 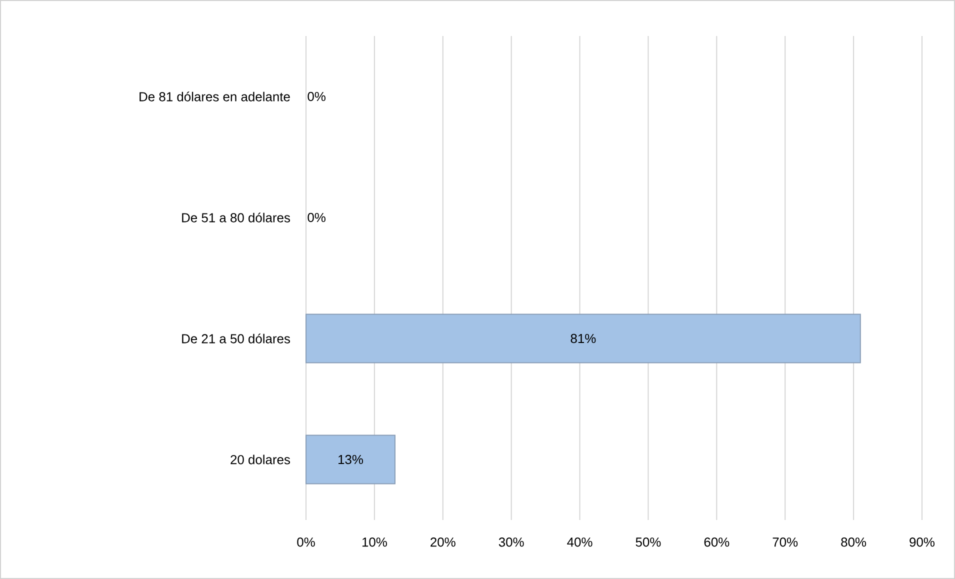 I want to click on y-tick-label: De 21 a 50 dólares, so click(x=236, y=339).